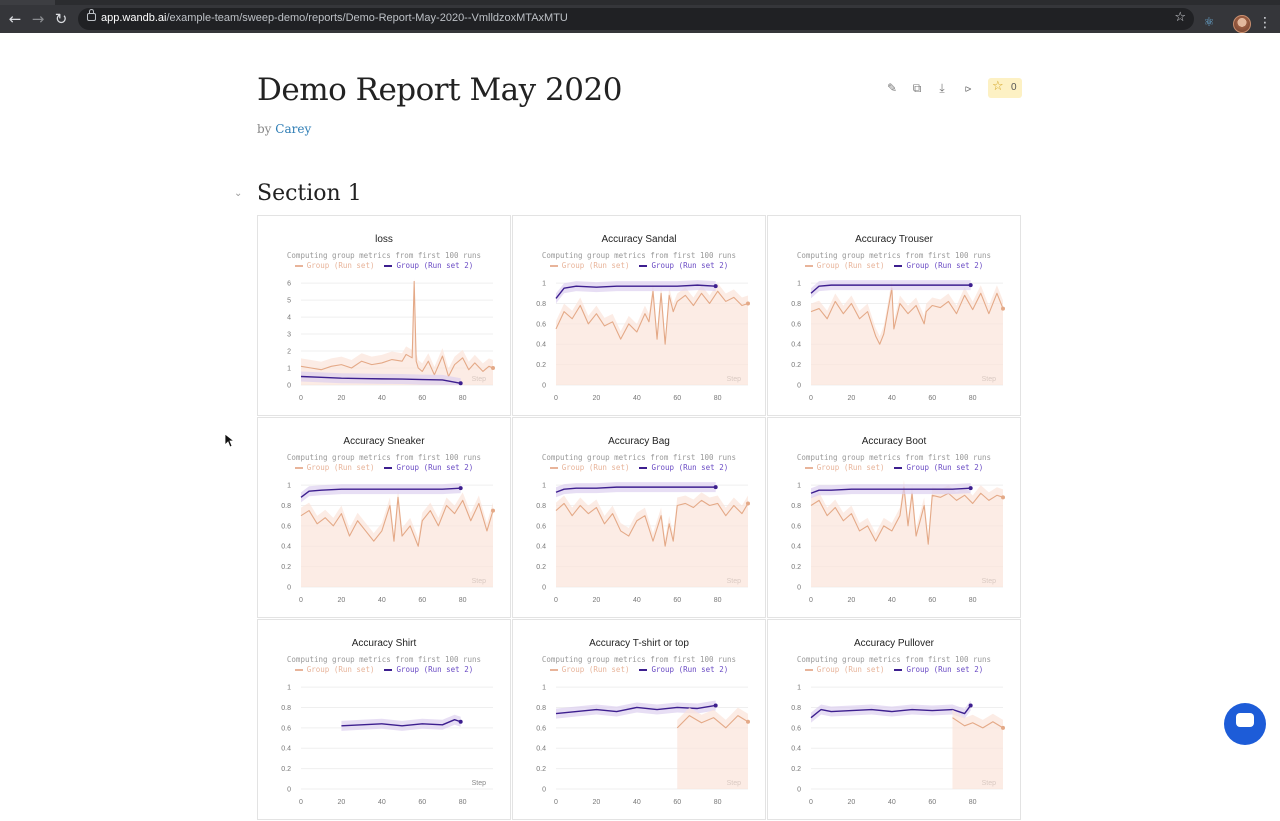 This screenshot has height=821, width=1280. What do you see at coordinates (799, 386) in the screenshot?
I see `y-tick-label: 0` at bounding box center [799, 386].